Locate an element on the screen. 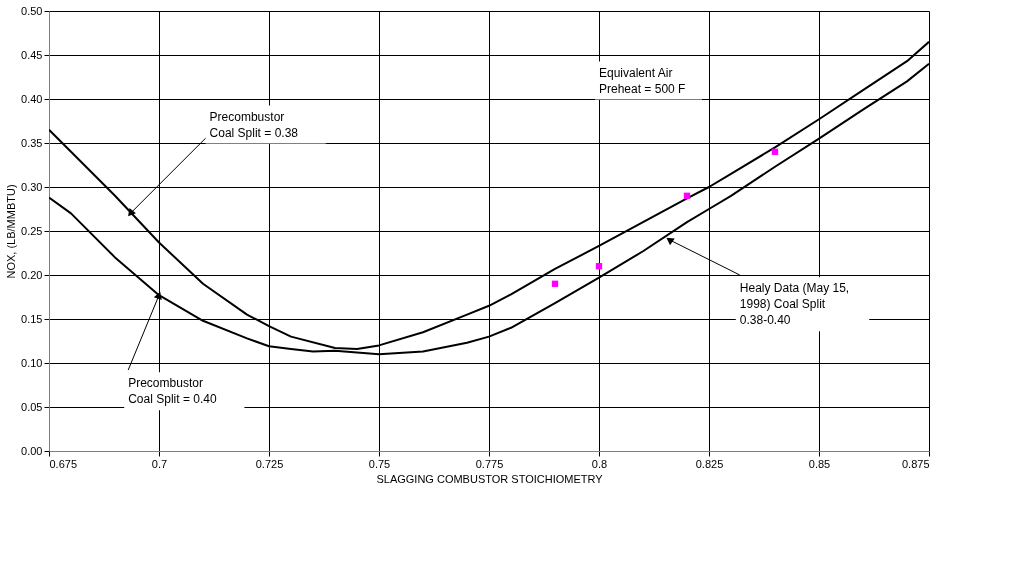  y-axis-title: NOX, (LB/MMBTU) is located at coordinates (11, 231).